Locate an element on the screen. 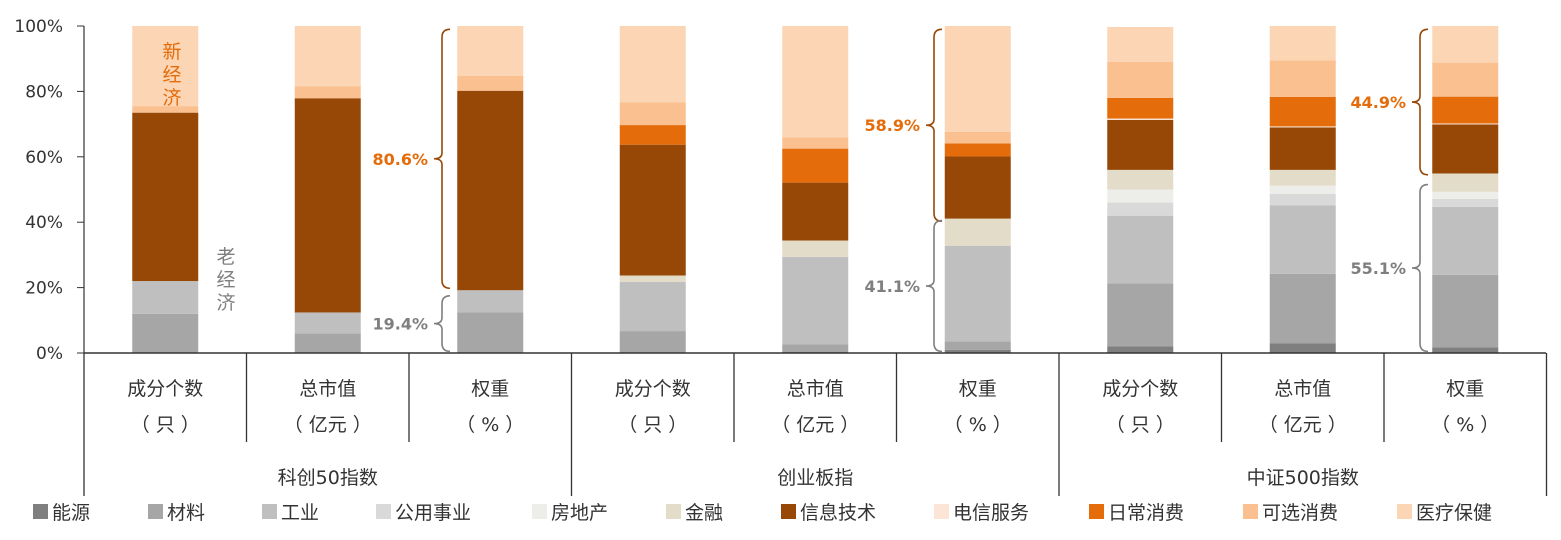  old-economy-label: 济 is located at coordinates (225, 303).